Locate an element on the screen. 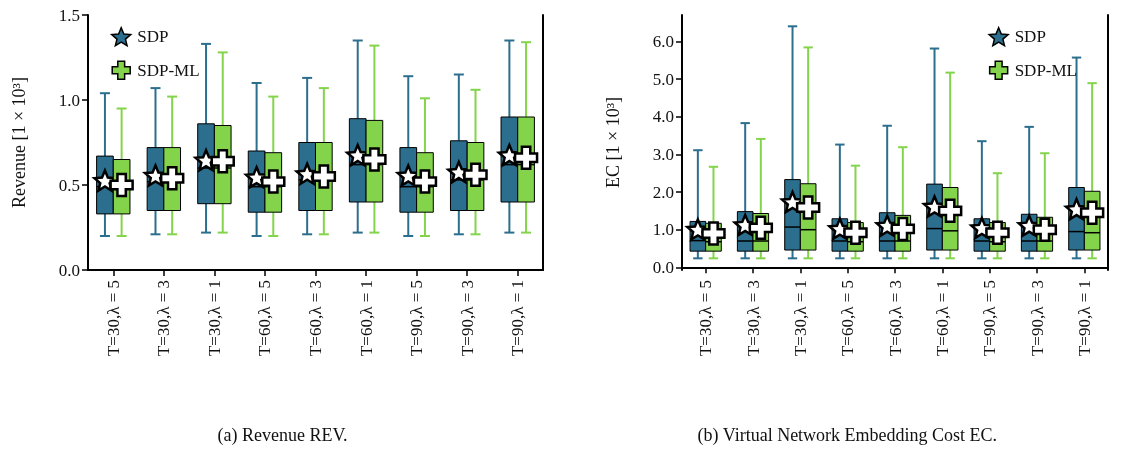 The width and height of the screenshot is (1131, 450). y-tick-label: 0.5 is located at coordinates (69, 185).